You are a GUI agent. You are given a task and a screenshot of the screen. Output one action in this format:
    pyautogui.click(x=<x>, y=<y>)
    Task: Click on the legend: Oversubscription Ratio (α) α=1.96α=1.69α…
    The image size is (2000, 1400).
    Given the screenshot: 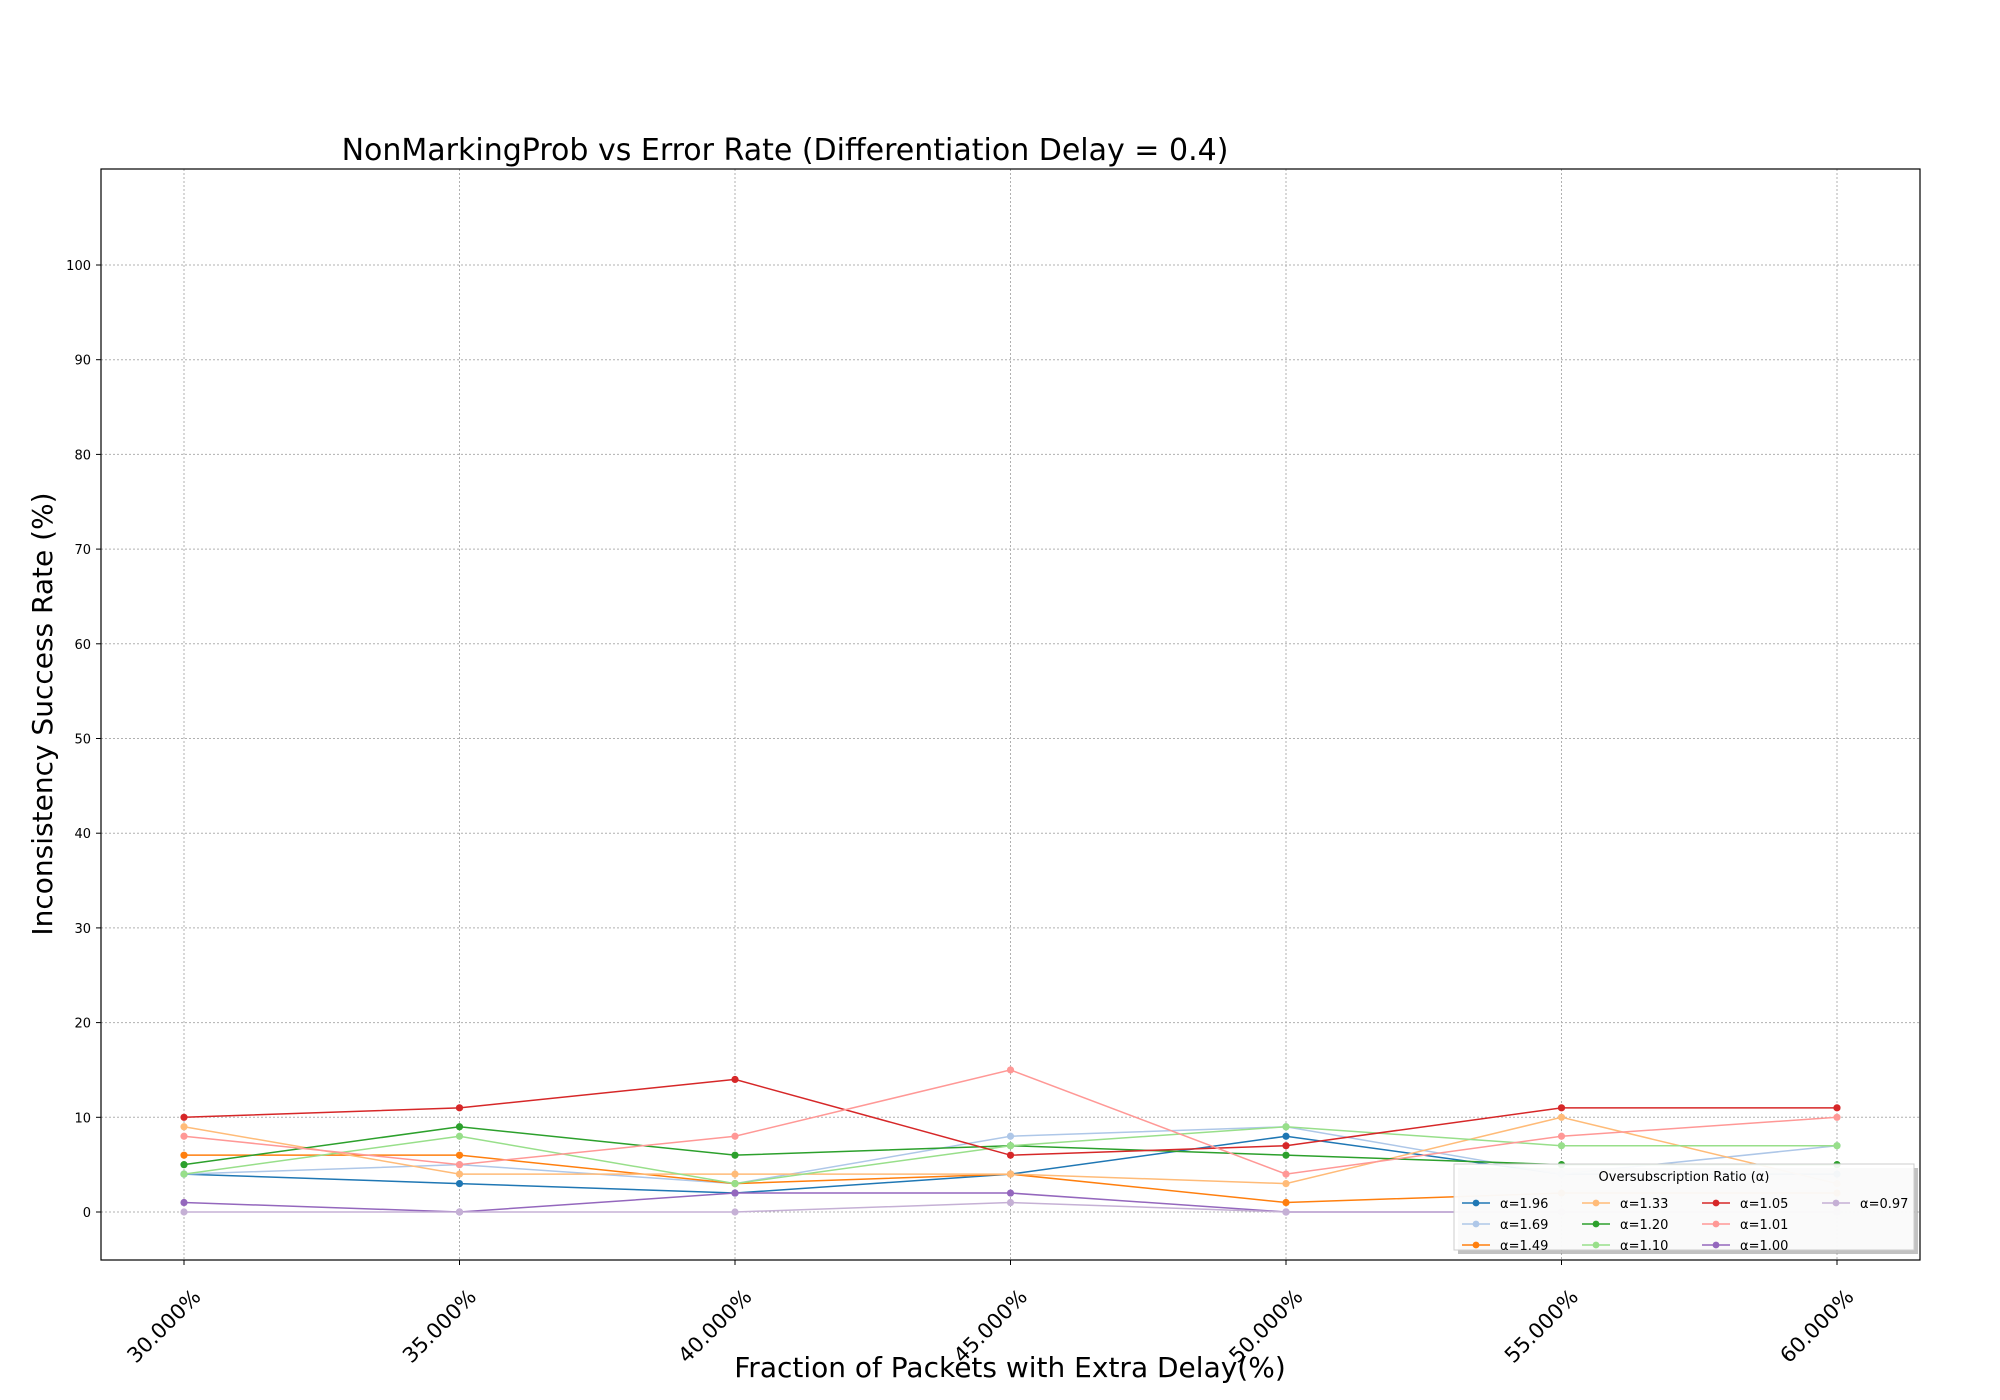 What is the action you would take?
    pyautogui.click(x=1685, y=1208)
    